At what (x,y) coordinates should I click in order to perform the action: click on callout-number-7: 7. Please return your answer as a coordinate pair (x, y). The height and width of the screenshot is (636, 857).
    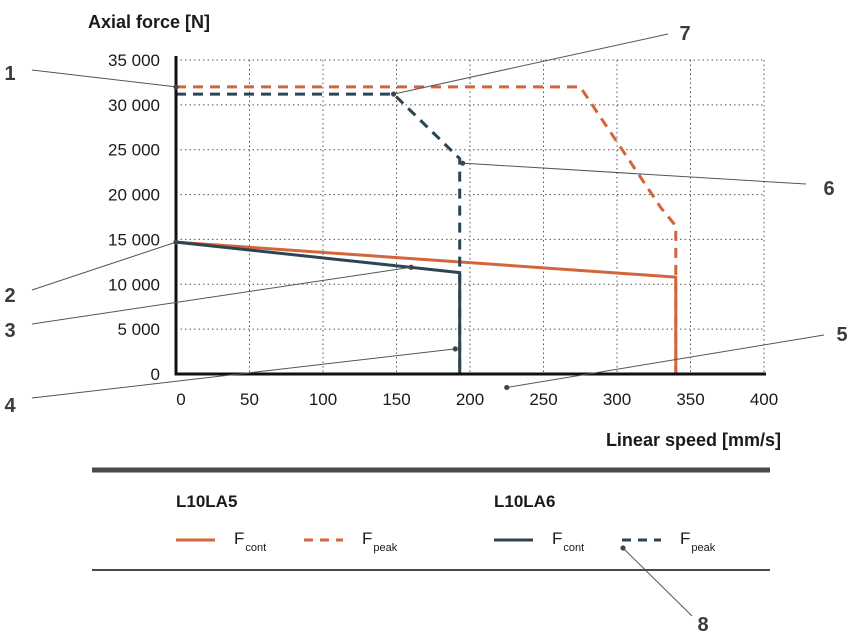
    Looking at the image, I should click on (684, 34).